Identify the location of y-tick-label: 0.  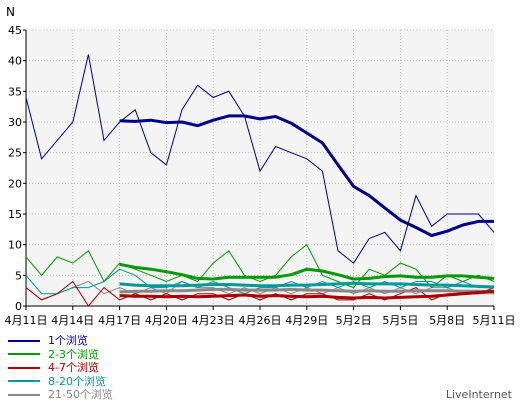
(18, 306).